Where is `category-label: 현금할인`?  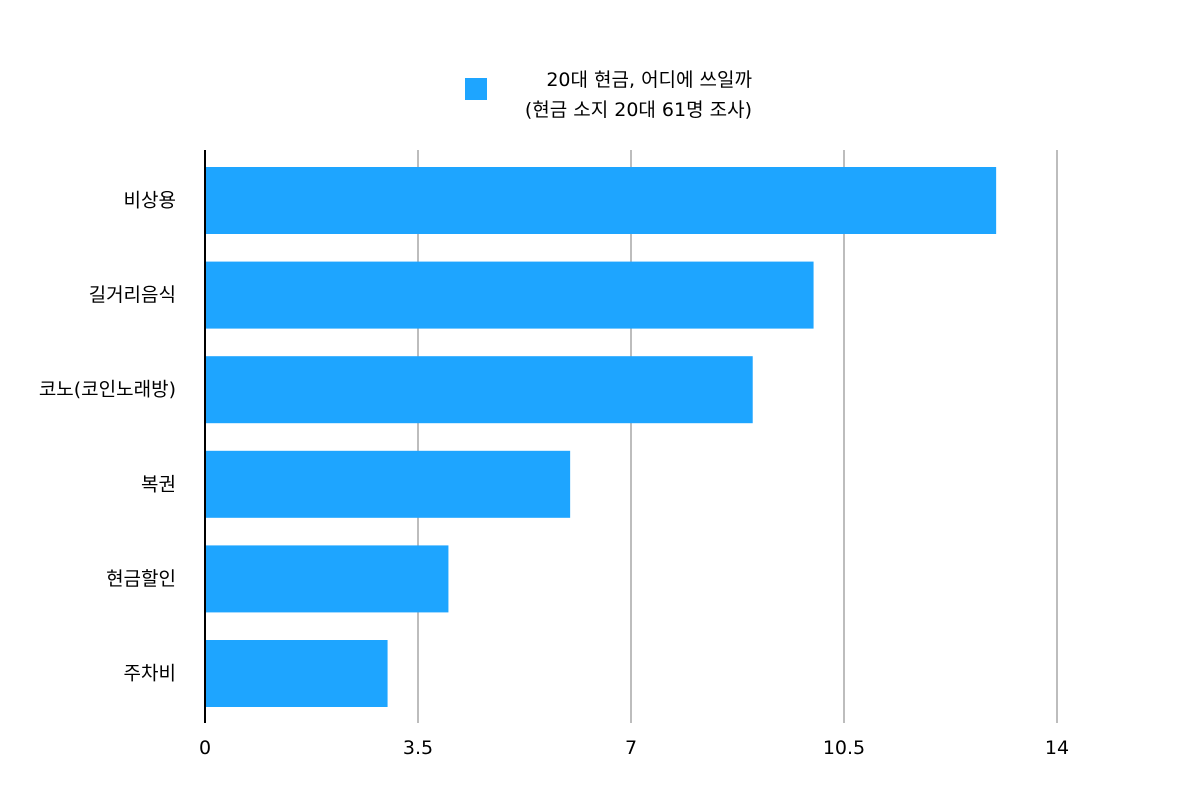 category-label: 현금할인 is located at coordinates (141, 579).